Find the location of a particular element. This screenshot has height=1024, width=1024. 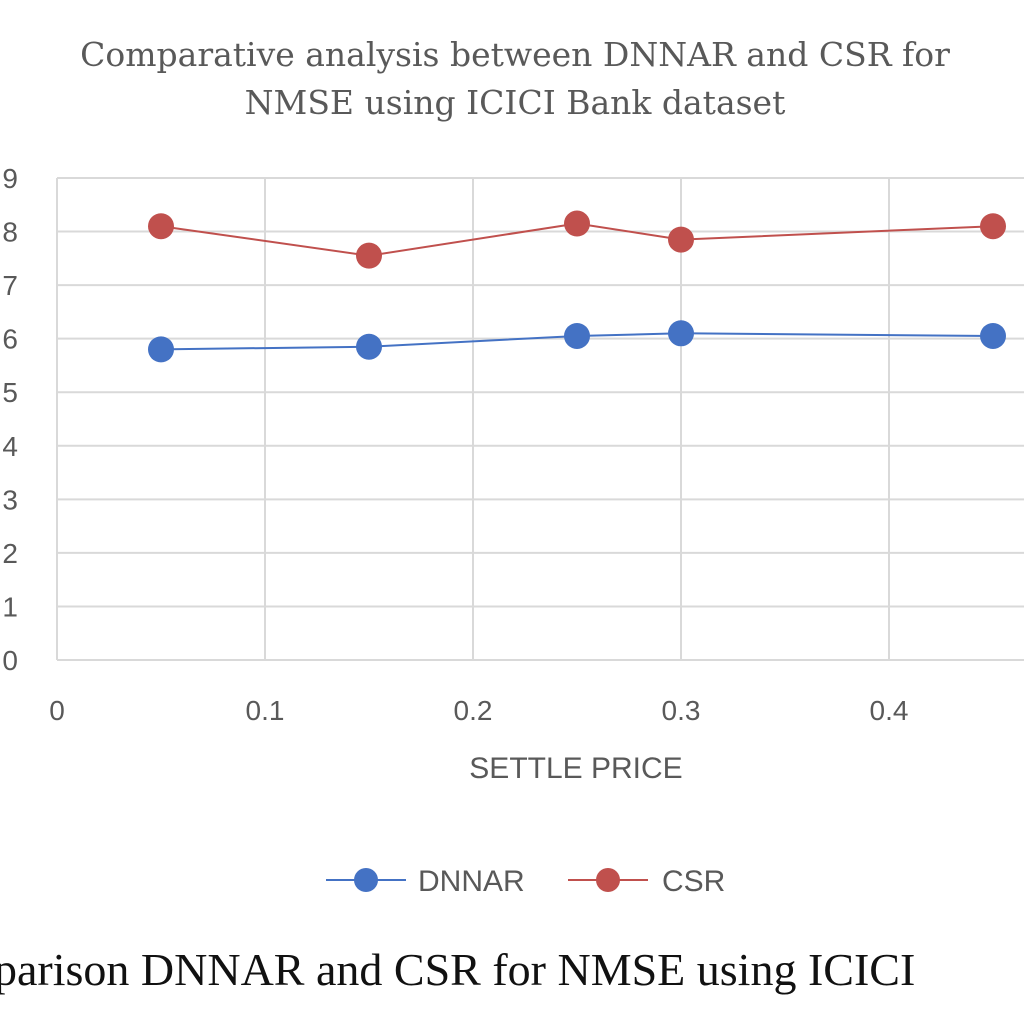

y-tick-label: 3 is located at coordinates (10, 499).